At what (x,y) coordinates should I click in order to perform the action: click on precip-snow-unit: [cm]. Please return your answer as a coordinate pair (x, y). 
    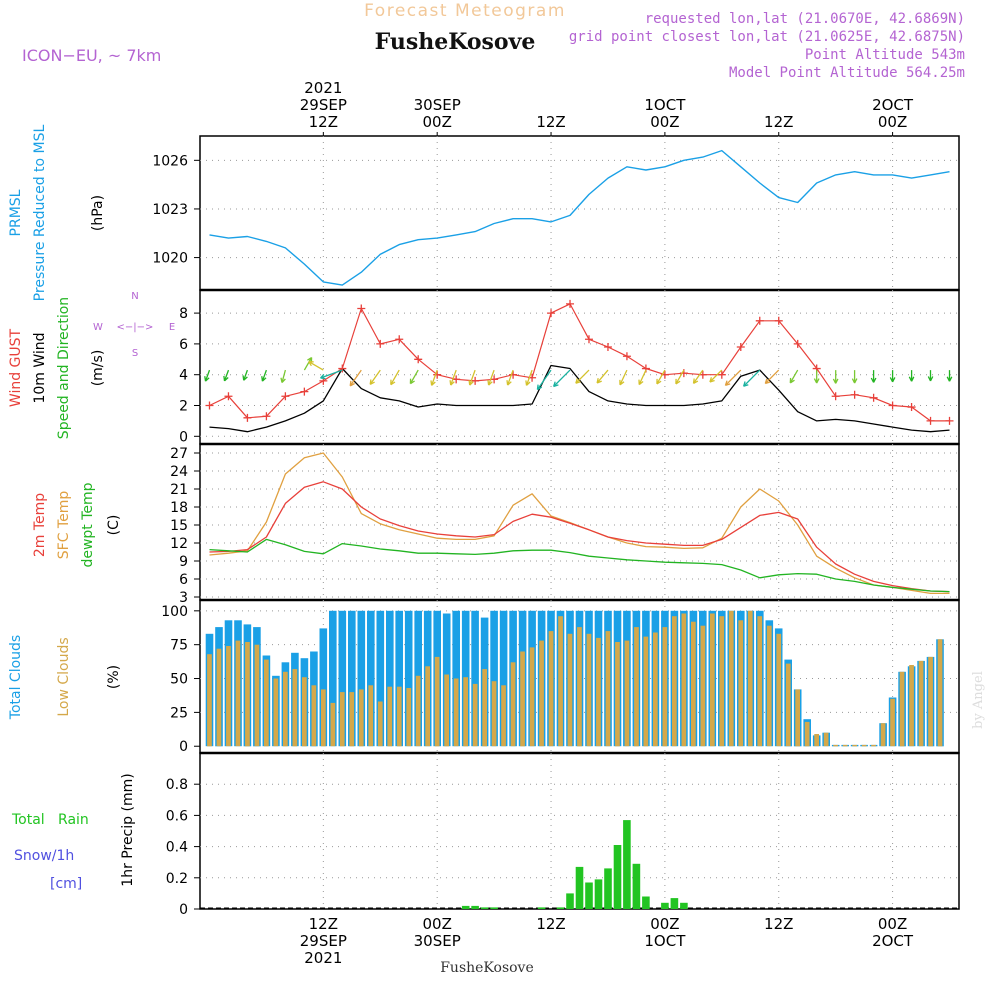
    Looking at the image, I should click on (66, 884).